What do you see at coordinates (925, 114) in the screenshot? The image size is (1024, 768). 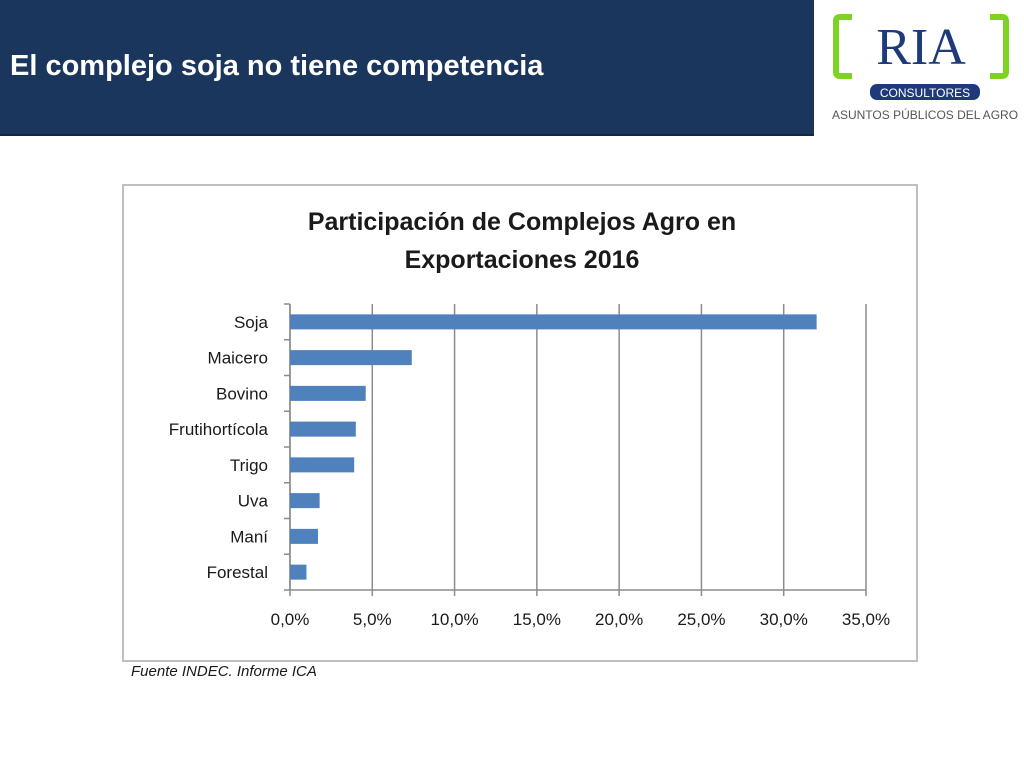 I see `logo-subtitle: ASUNTOS PÚBLICOS DEL AGRO` at bounding box center [925, 114].